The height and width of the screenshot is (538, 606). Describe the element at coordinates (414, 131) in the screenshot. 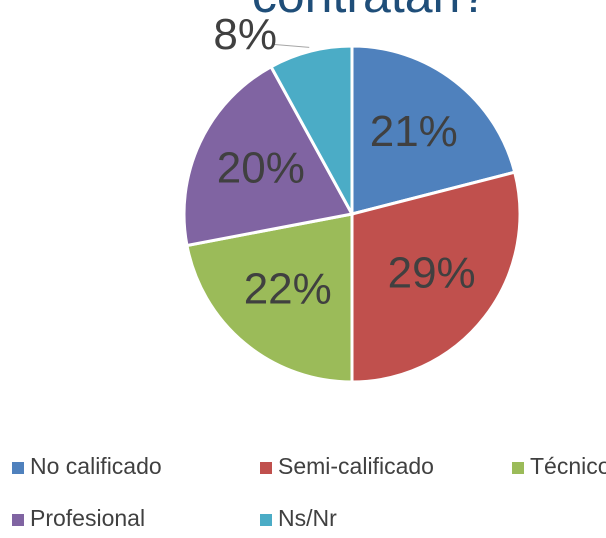

I see `value-label: 21%` at that location.